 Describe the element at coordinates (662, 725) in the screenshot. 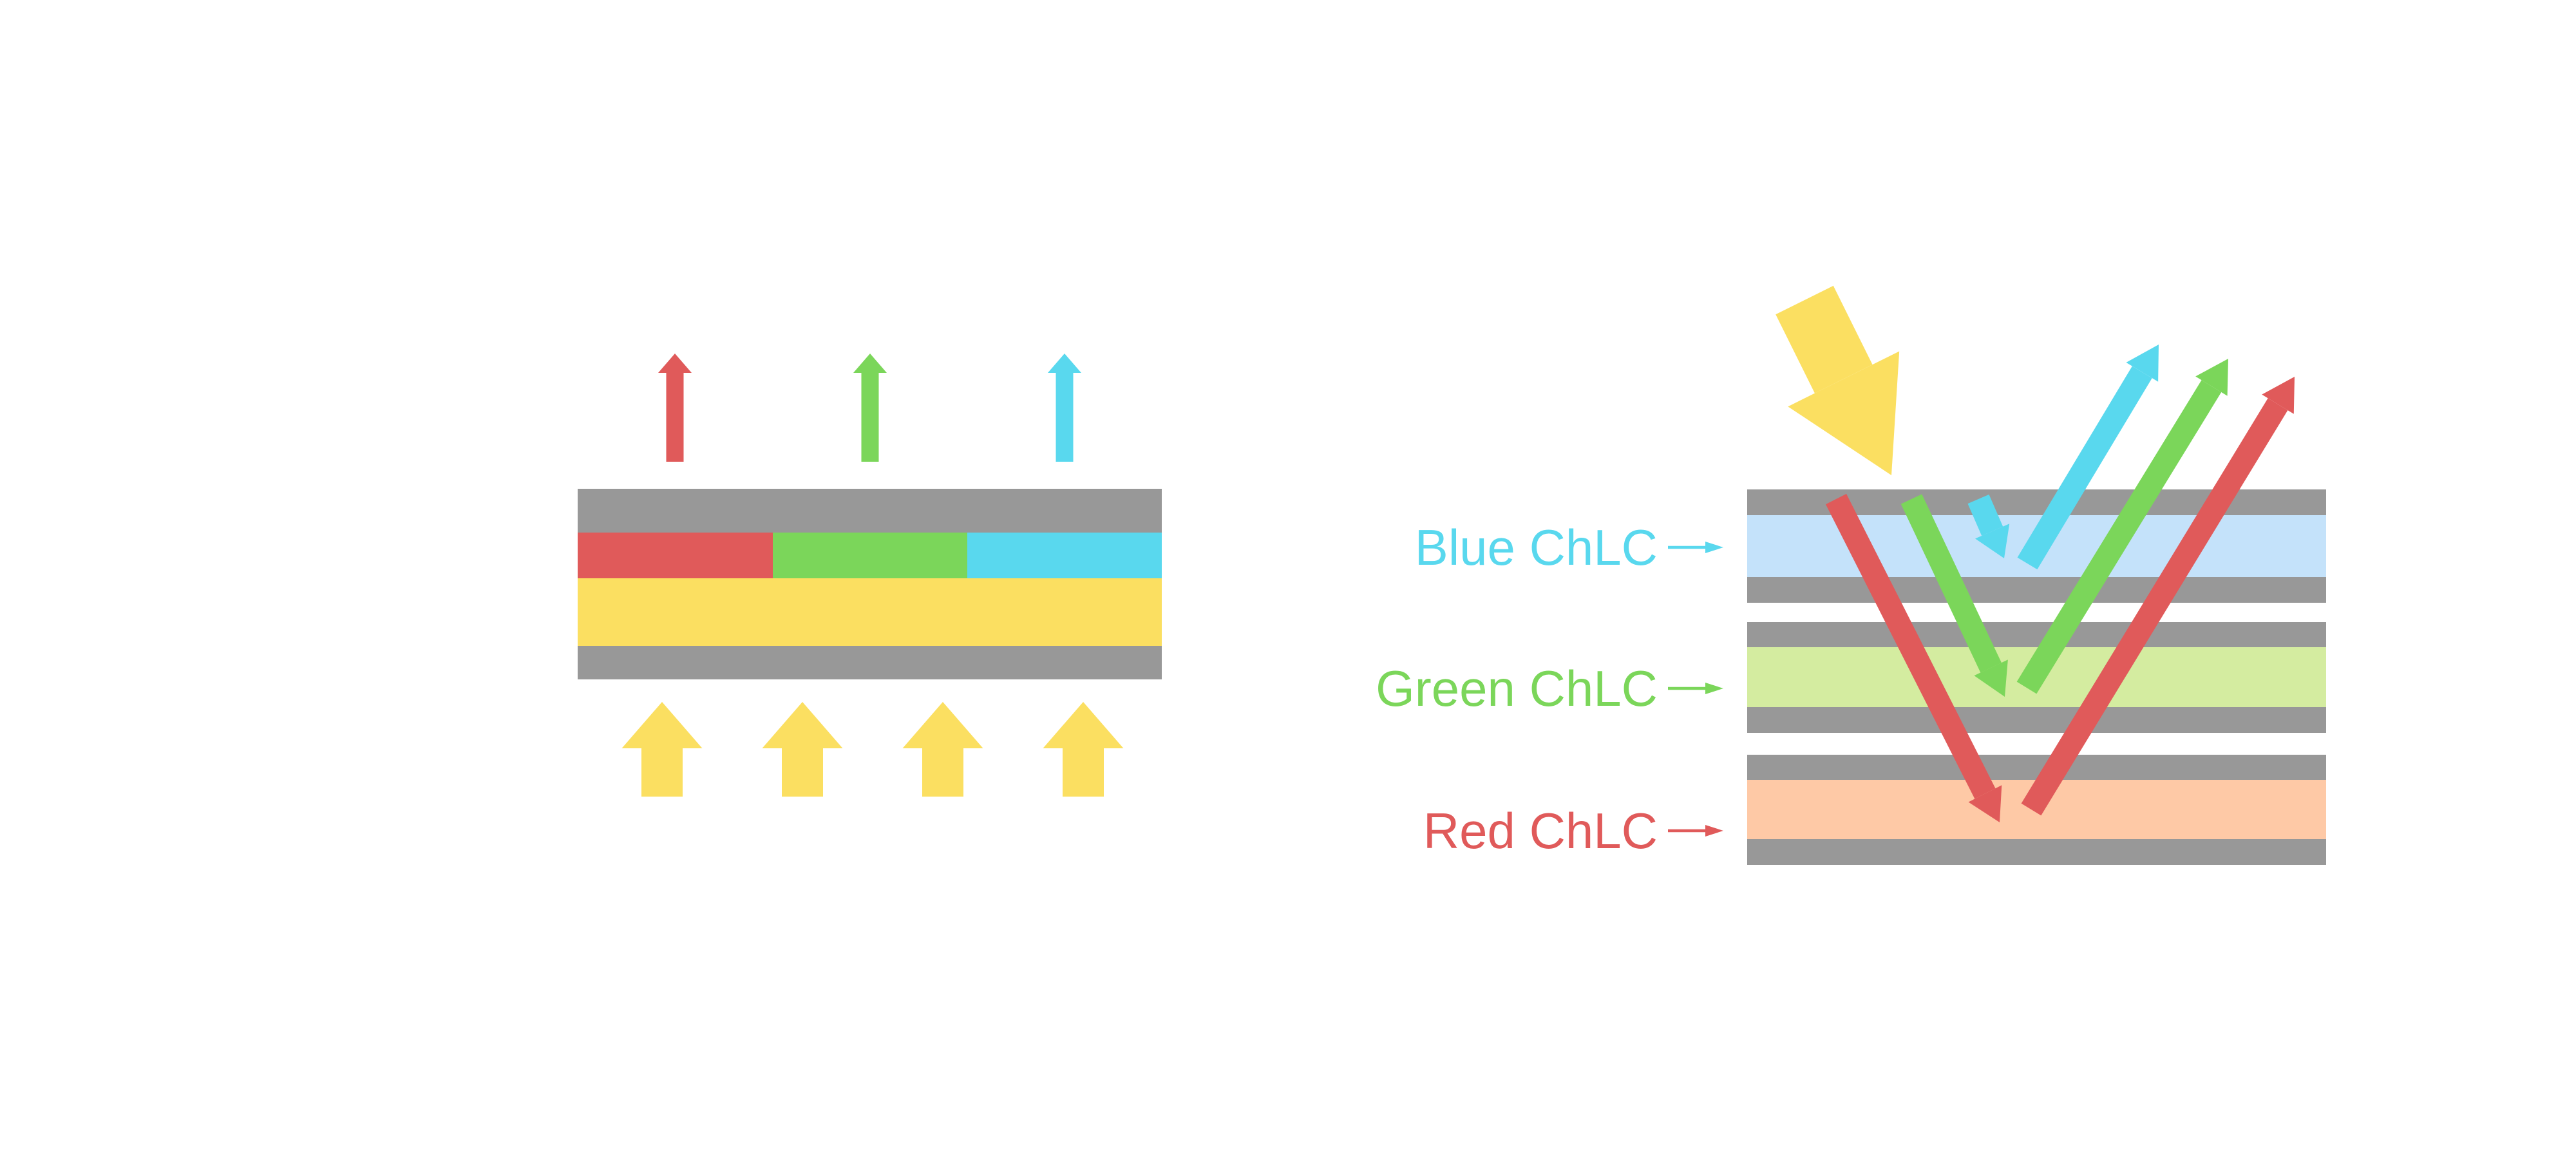

I see `backlight-arrow-1-head` at that location.